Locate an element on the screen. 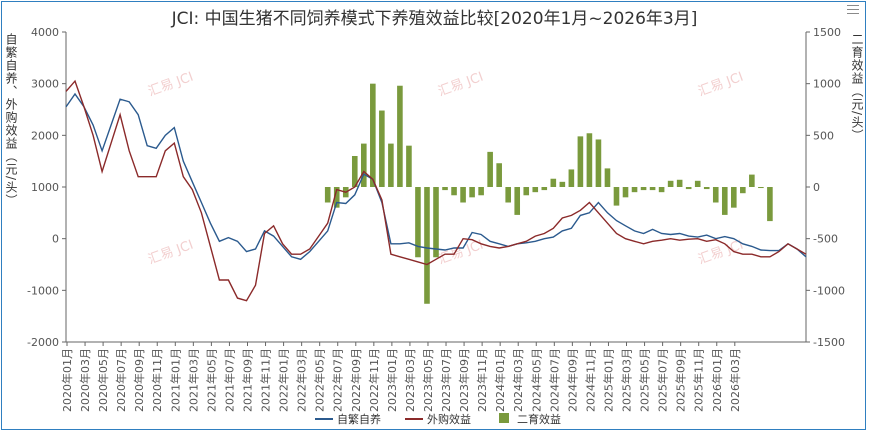 The width and height of the screenshot is (869, 433). y-right-tick-label: 1000 is located at coordinates (827, 84).